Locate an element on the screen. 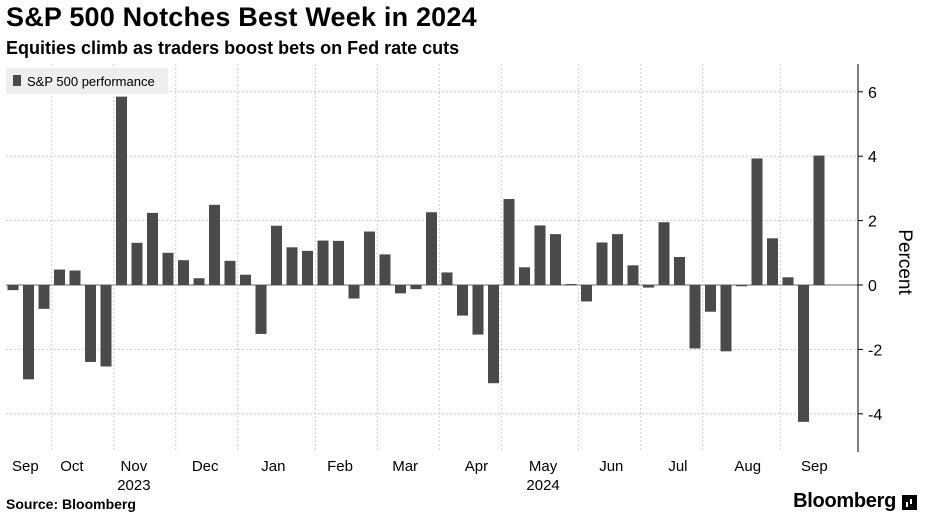  x-tick-label: Mar is located at coordinates (405, 466).